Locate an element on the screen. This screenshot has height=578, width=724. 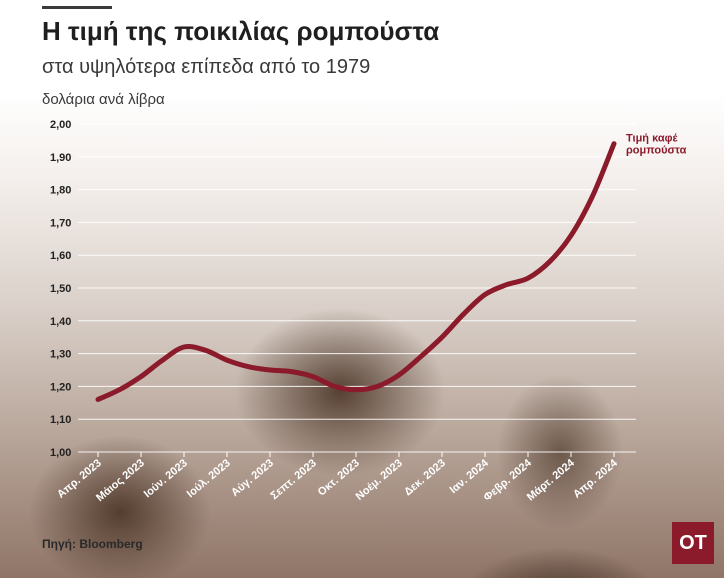
y-tick-label: 1,60 is located at coordinates (60, 256).